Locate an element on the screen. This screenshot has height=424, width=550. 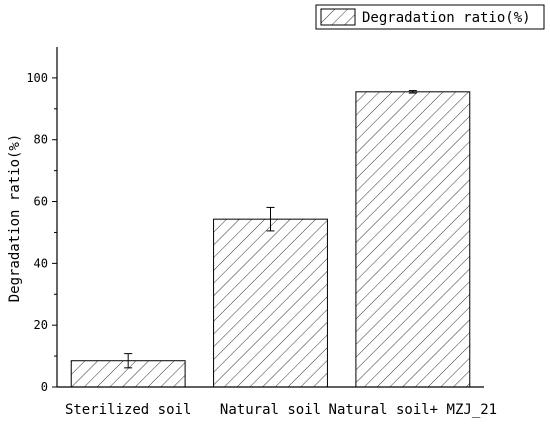
legend: Degradation ratio(%) is located at coordinates (430, 17).